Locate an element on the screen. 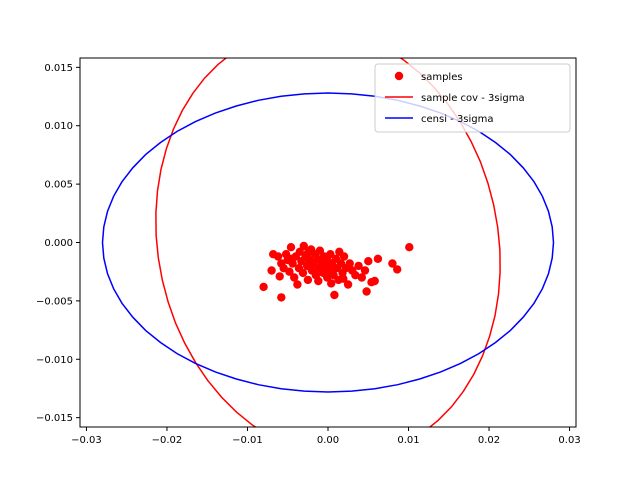 This screenshot has height=480, width=640. y-tick-label: 0.015 is located at coordinates (58, 68).